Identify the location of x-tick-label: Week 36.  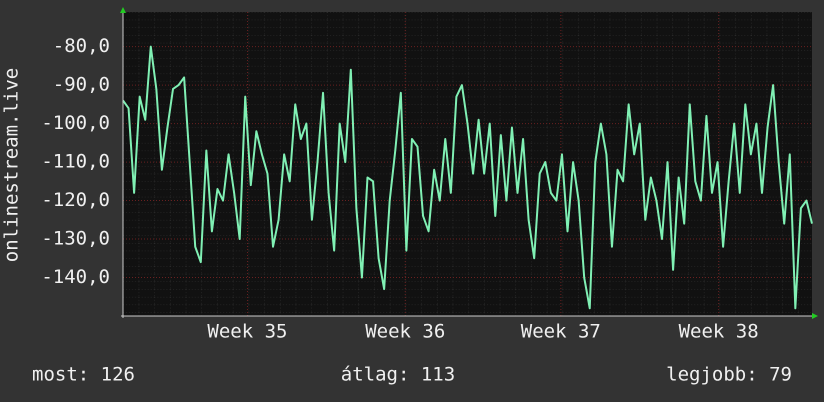
(405, 332).